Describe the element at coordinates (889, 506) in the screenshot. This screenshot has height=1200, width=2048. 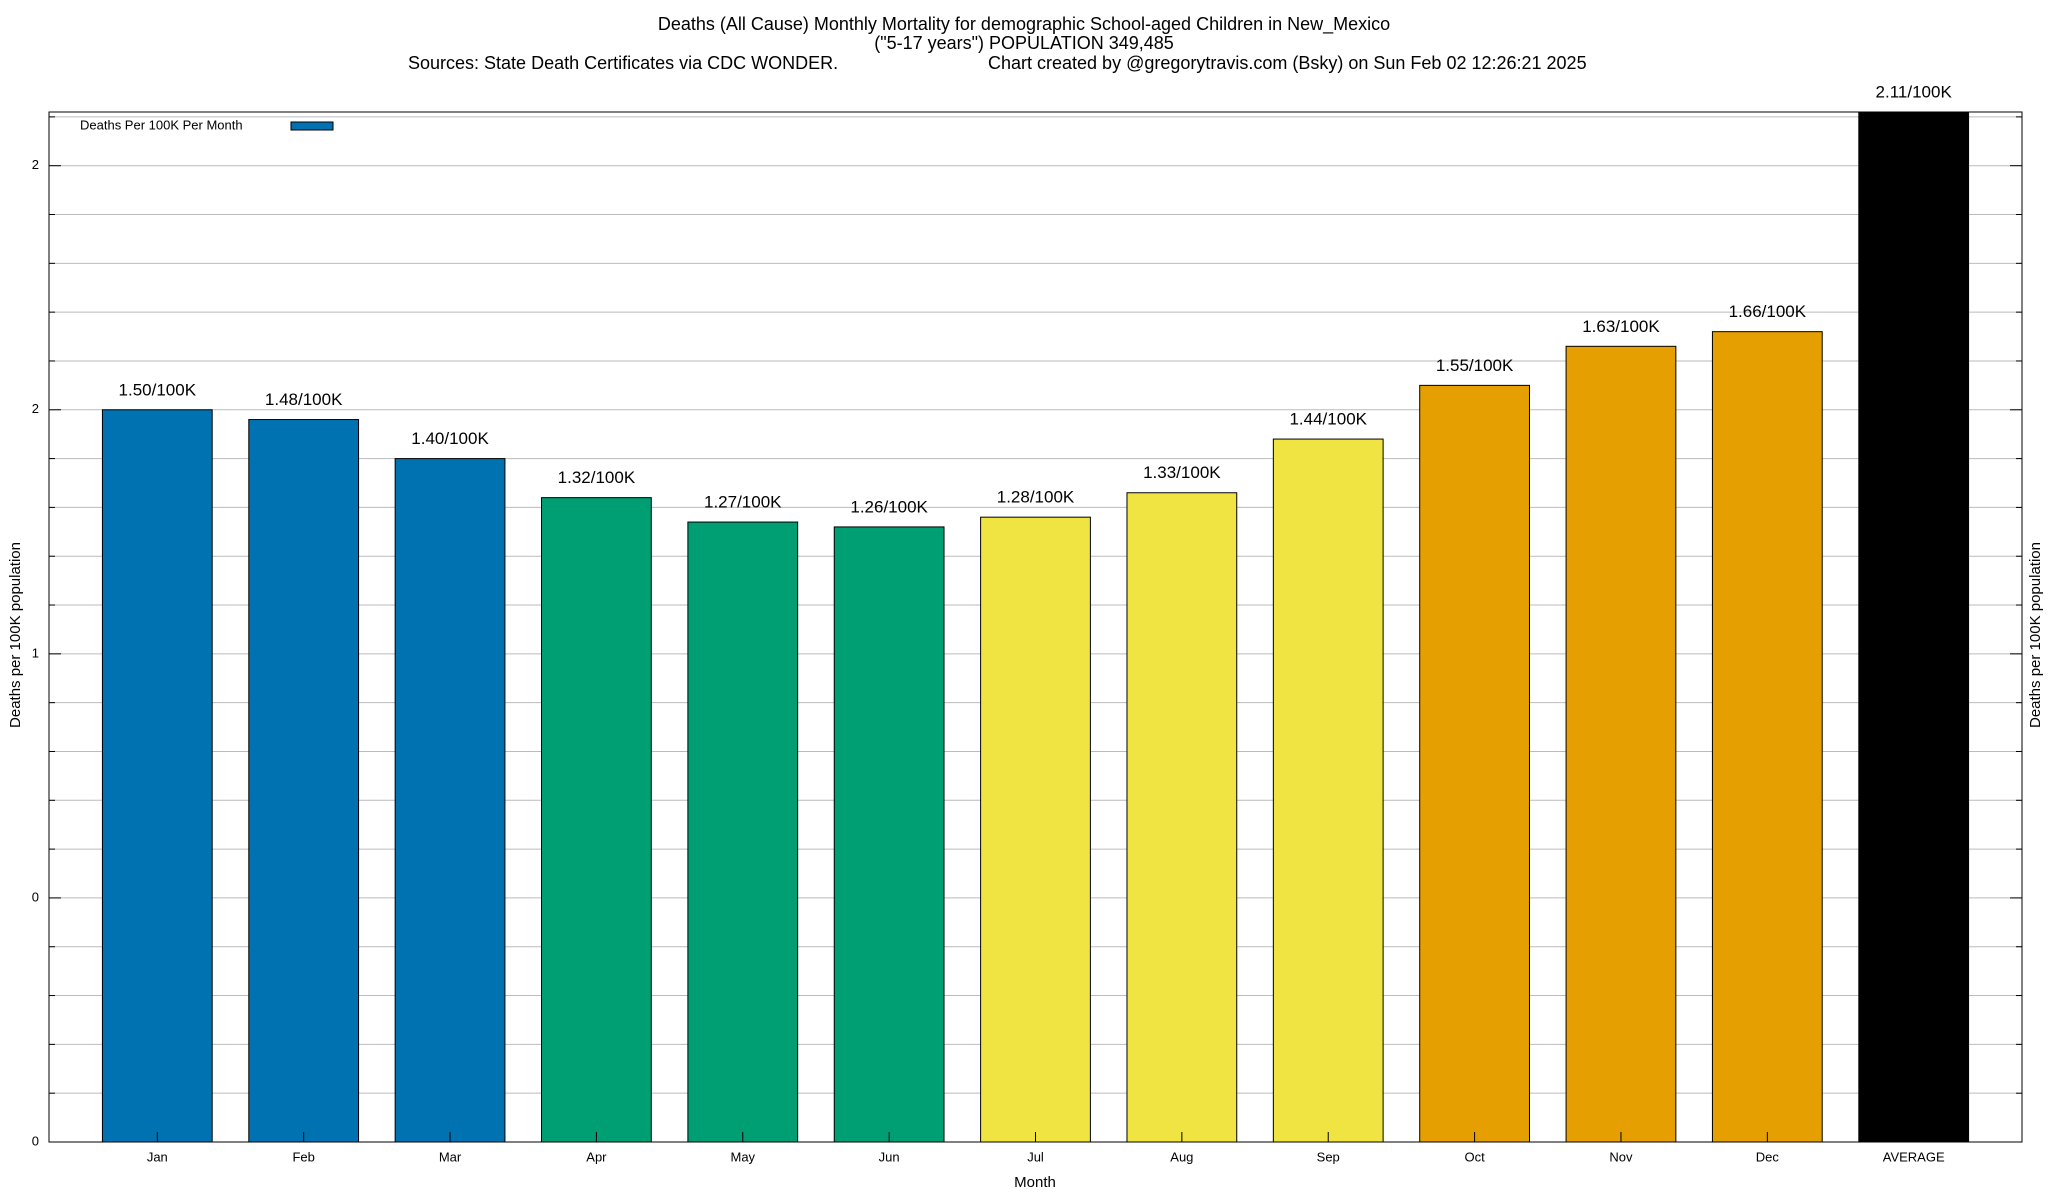
I see `value-label: 1.26/100K` at that location.